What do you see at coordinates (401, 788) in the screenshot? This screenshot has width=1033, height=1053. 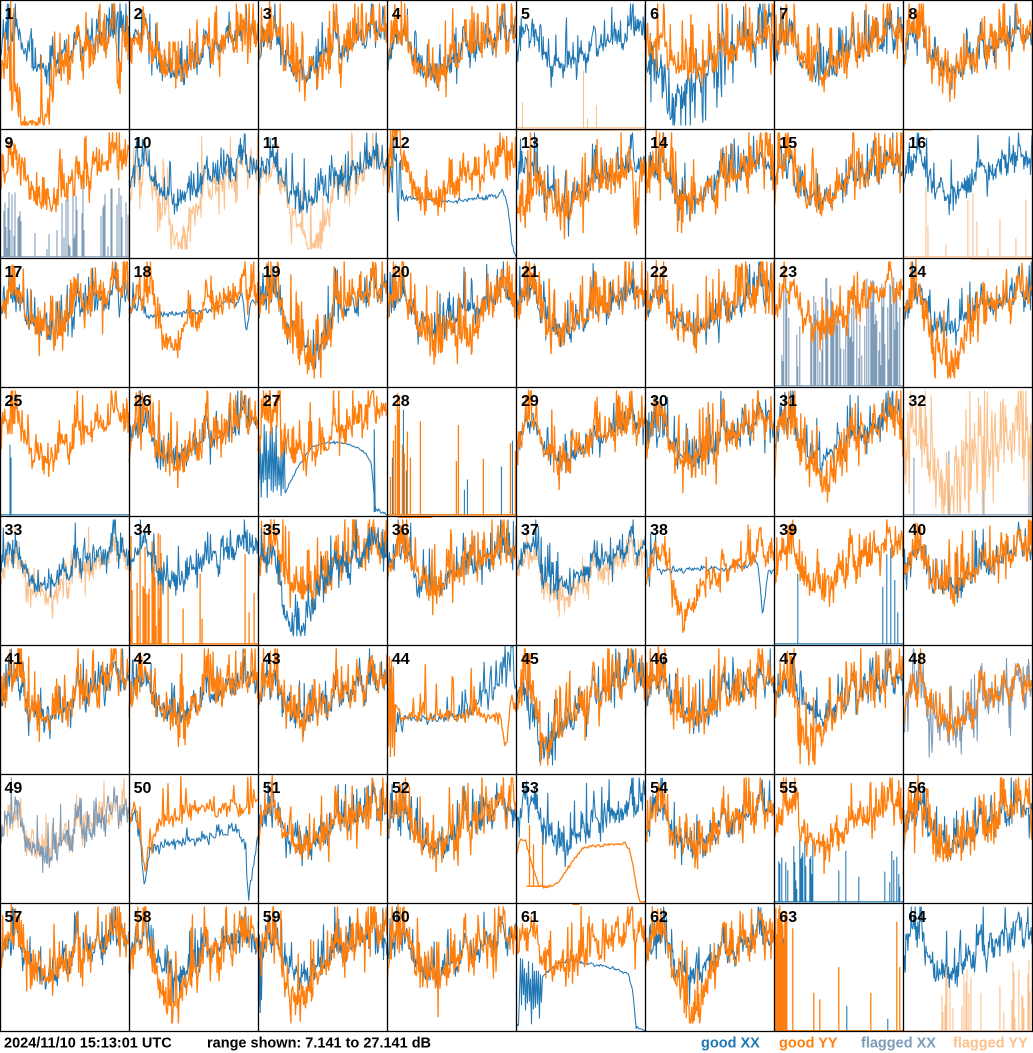 I see `svg-text: 52` at bounding box center [401, 788].